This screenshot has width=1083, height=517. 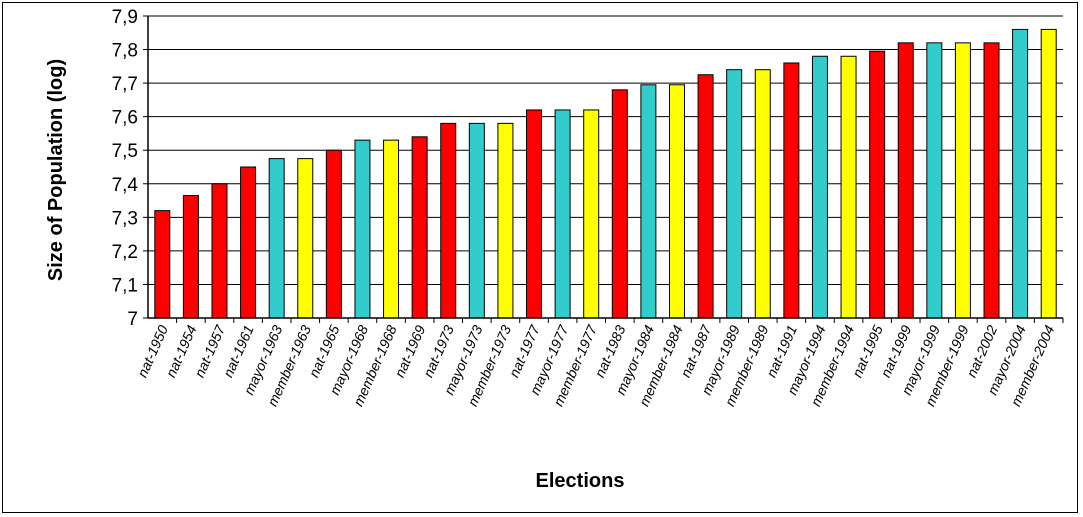 I want to click on bar-mayor-1989, so click(x=734, y=194).